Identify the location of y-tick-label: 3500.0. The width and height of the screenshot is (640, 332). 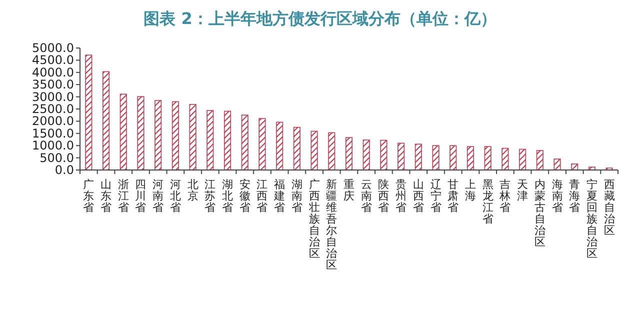
(53, 85).